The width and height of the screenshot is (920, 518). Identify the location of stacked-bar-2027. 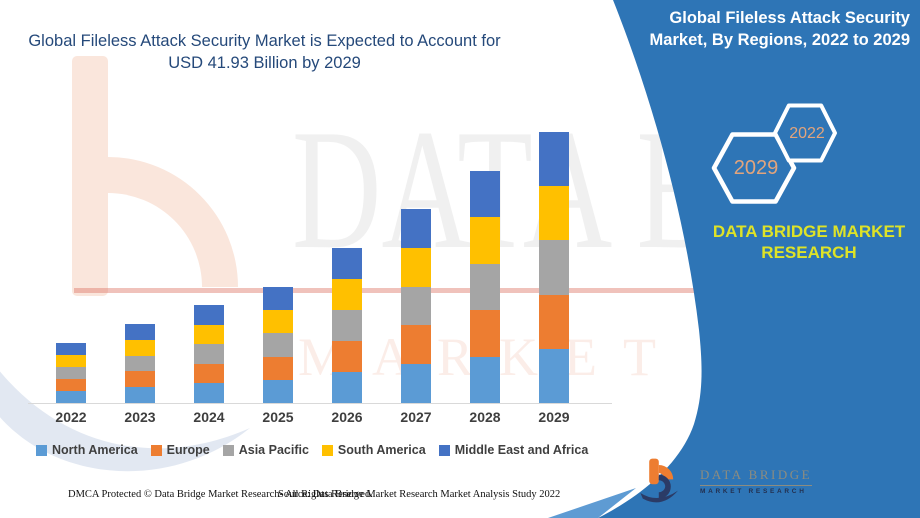
(416, 306).